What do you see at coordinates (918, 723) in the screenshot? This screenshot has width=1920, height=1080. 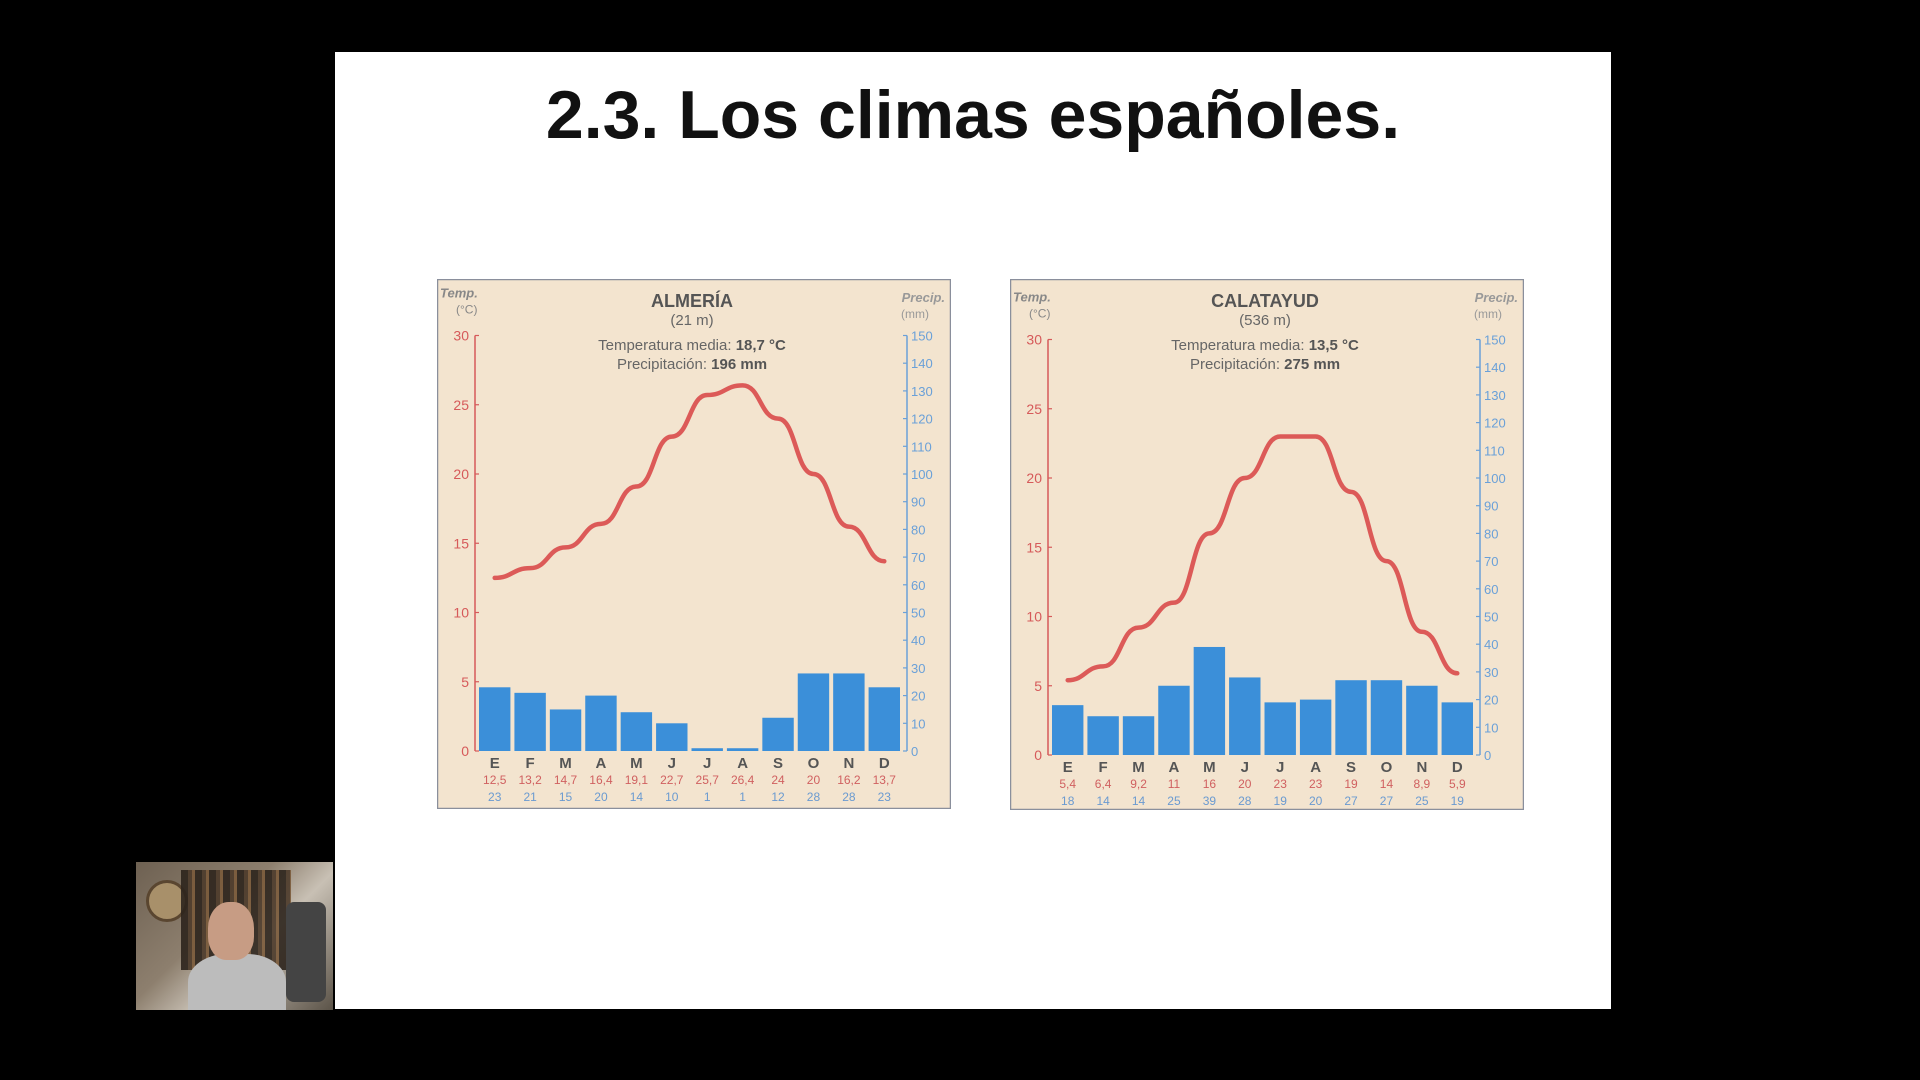 I see `precip-tick-label: 10` at bounding box center [918, 723].